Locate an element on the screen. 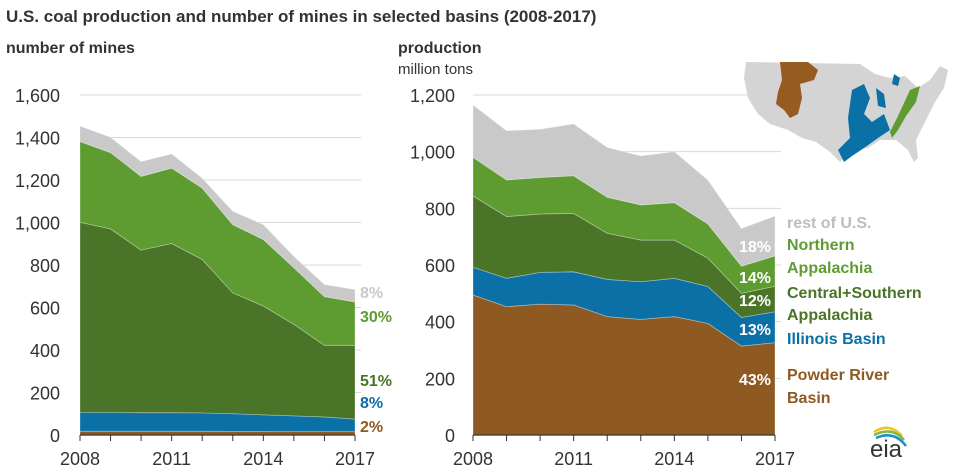 This screenshot has height=476, width=959. legend-northern: Appalachia is located at coordinates (829, 268).